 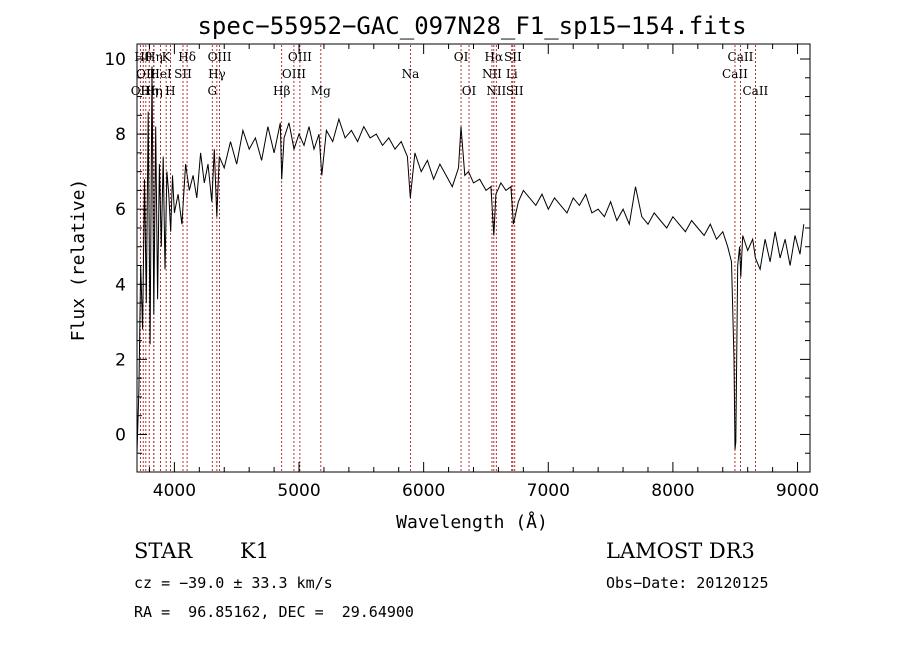 What do you see at coordinates (512, 74) in the screenshot?
I see `line-label: Li` at bounding box center [512, 74].